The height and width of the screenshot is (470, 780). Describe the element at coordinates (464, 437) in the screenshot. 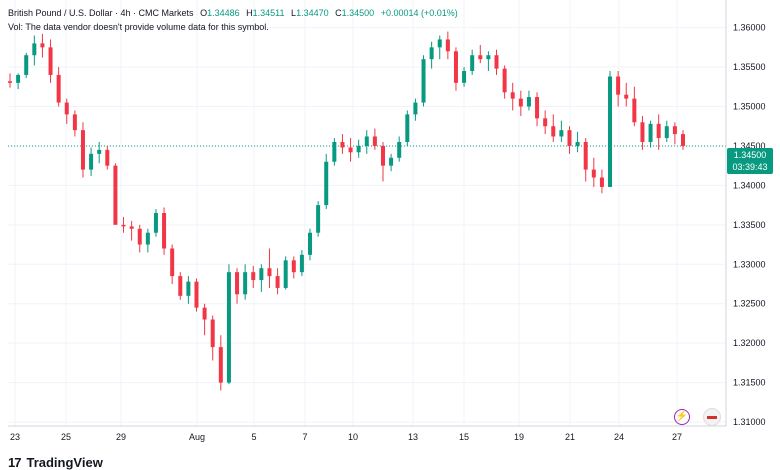

I see `time-tick-label: 15` at that location.